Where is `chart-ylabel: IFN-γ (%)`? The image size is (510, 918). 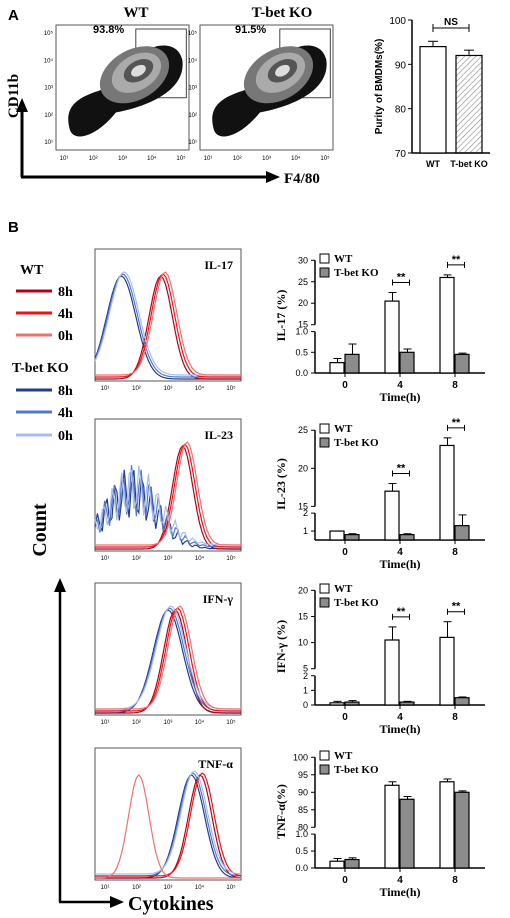
chart-ylabel: IFN-γ (%) is located at coordinates (281, 646).